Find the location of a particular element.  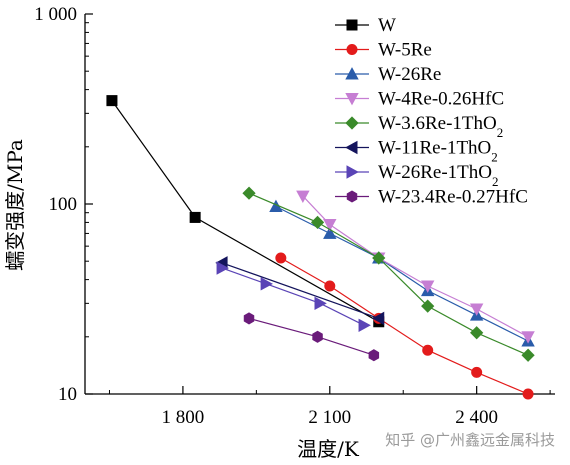

series-w-5re is located at coordinates (404, 326).